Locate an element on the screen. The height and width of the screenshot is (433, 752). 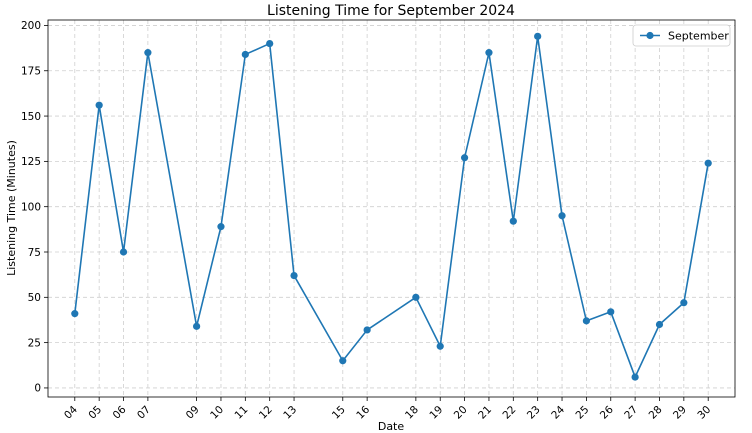
x-axis-label: Date is located at coordinates (391, 426).